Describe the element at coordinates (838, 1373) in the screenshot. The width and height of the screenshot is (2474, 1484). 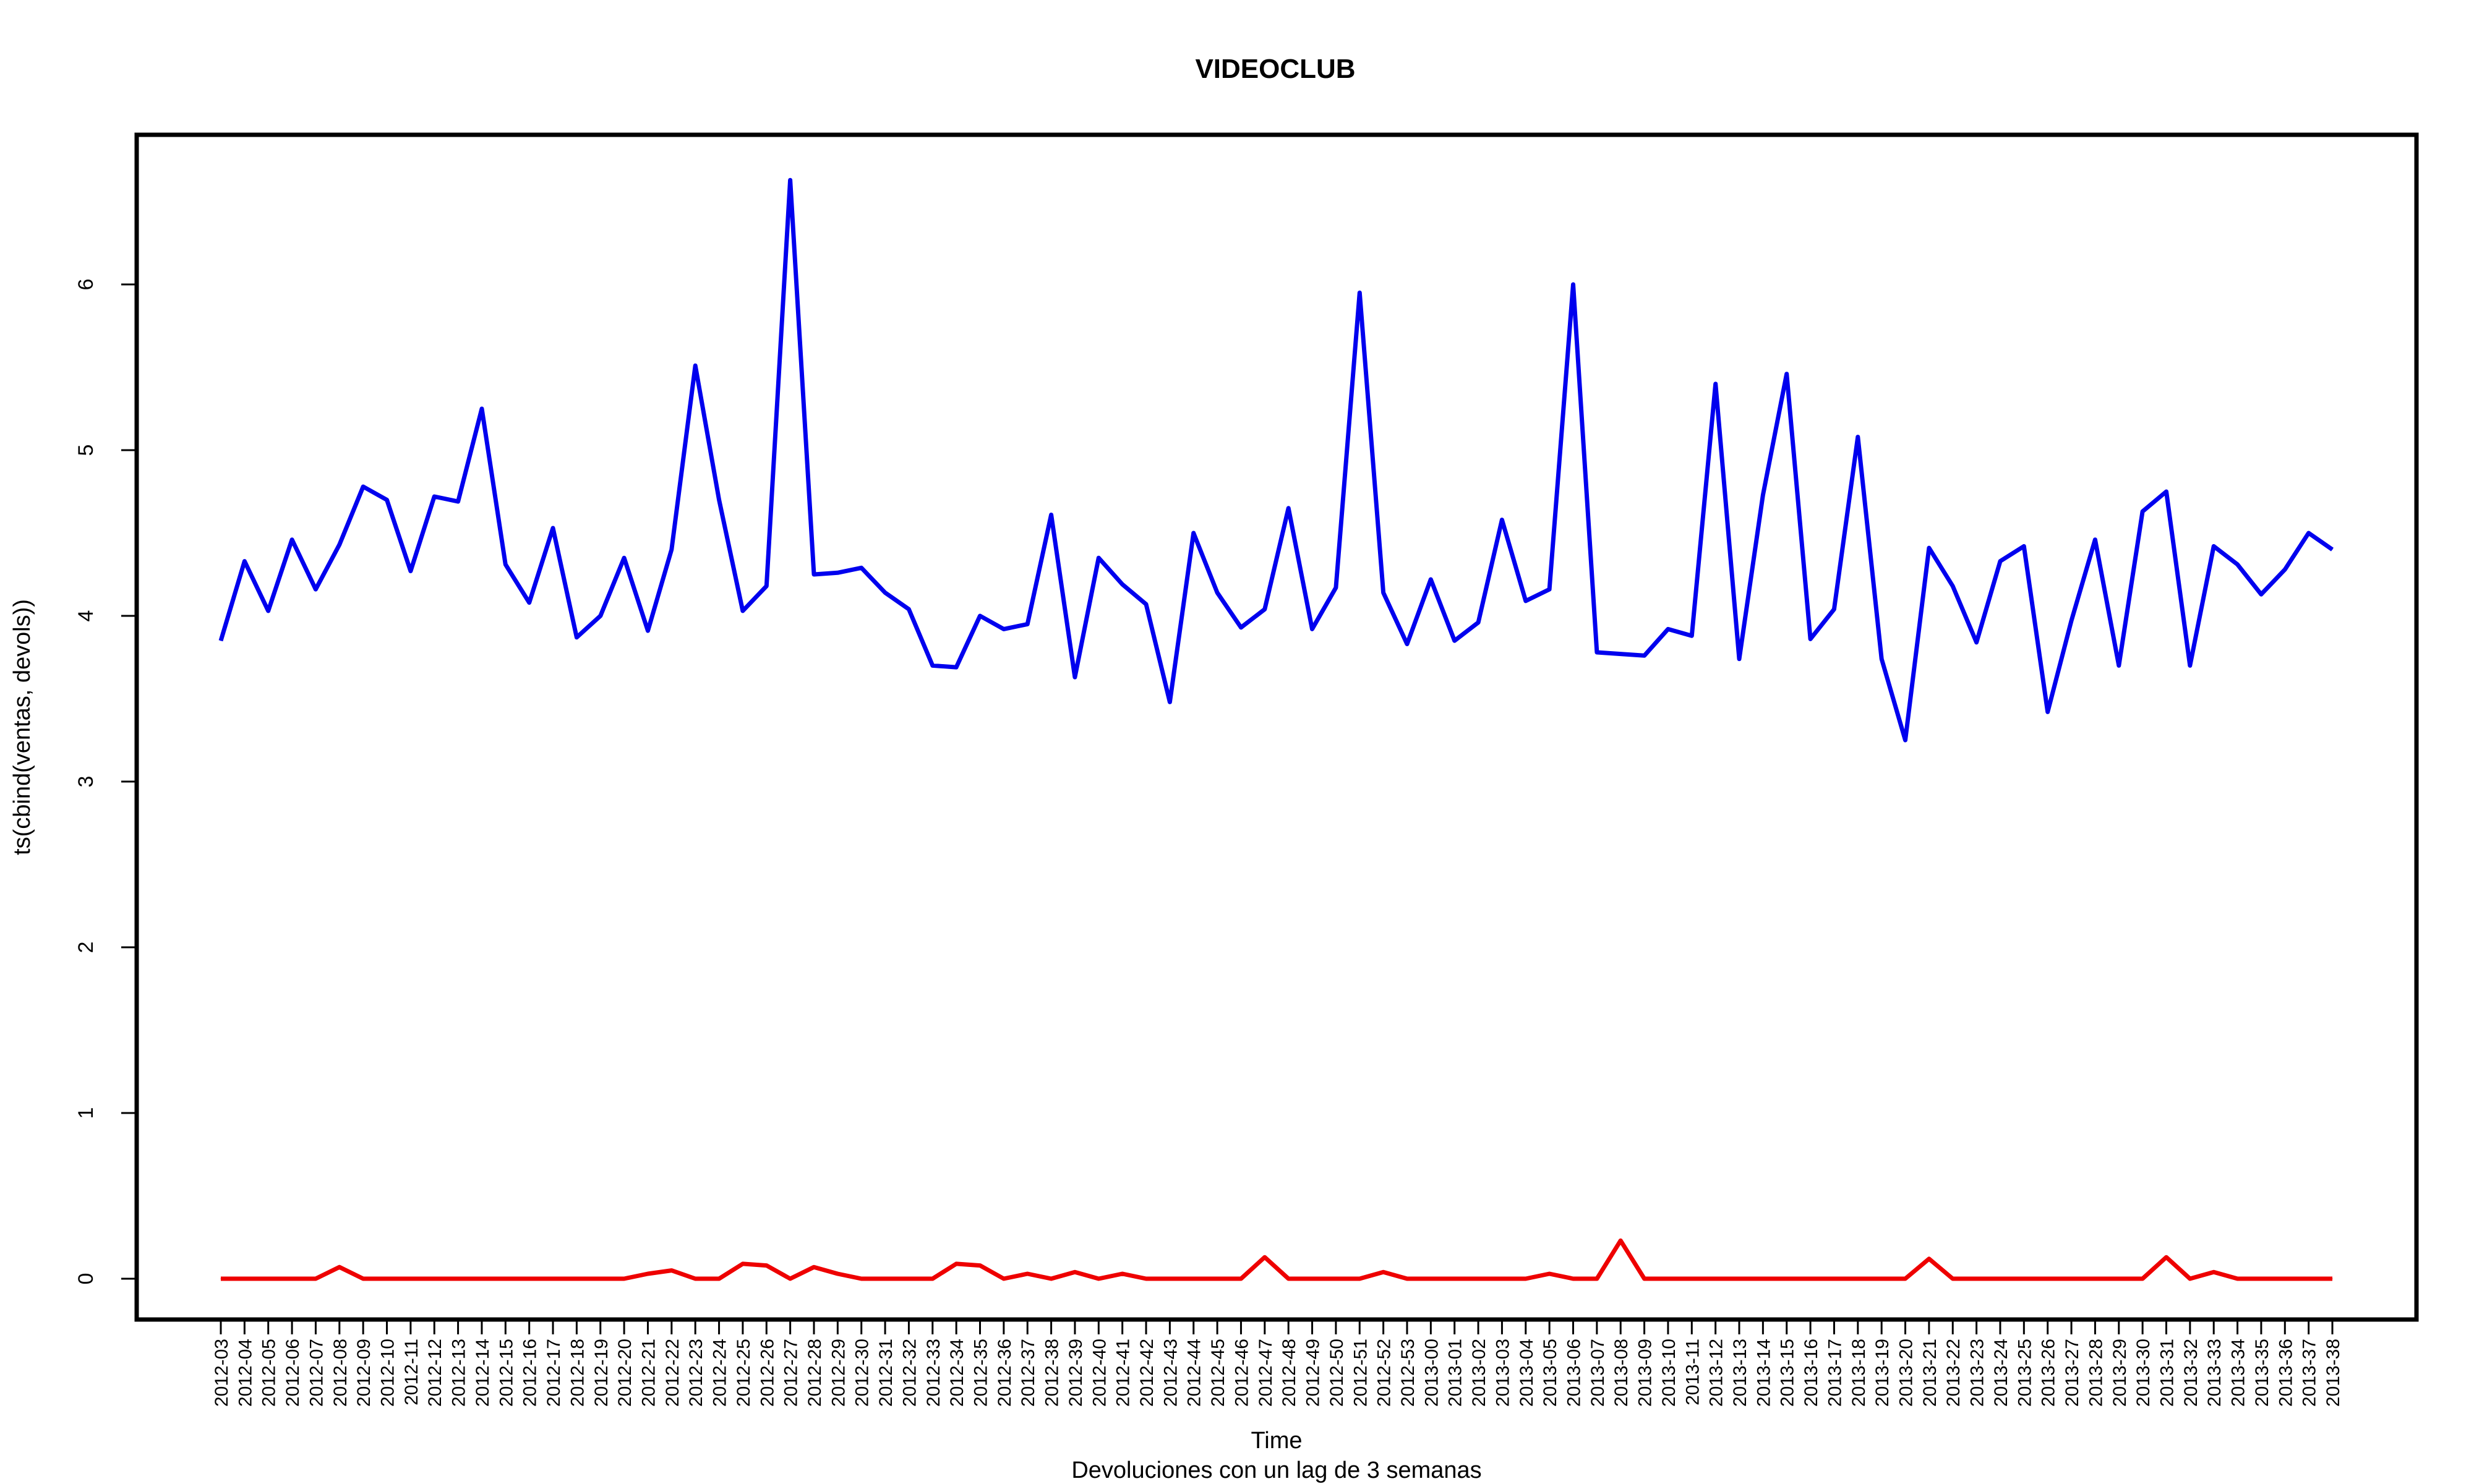
I see `x-tick-label: 2012-29` at that location.